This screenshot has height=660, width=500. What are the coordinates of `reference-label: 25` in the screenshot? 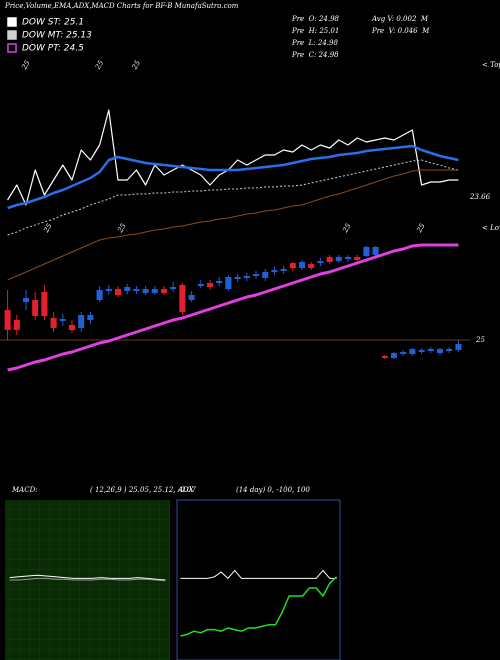 It's located at (480, 340).